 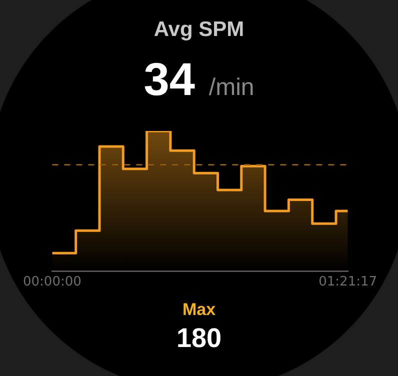 I want to click on x-tick-label: 00:00:00, so click(x=52, y=282).